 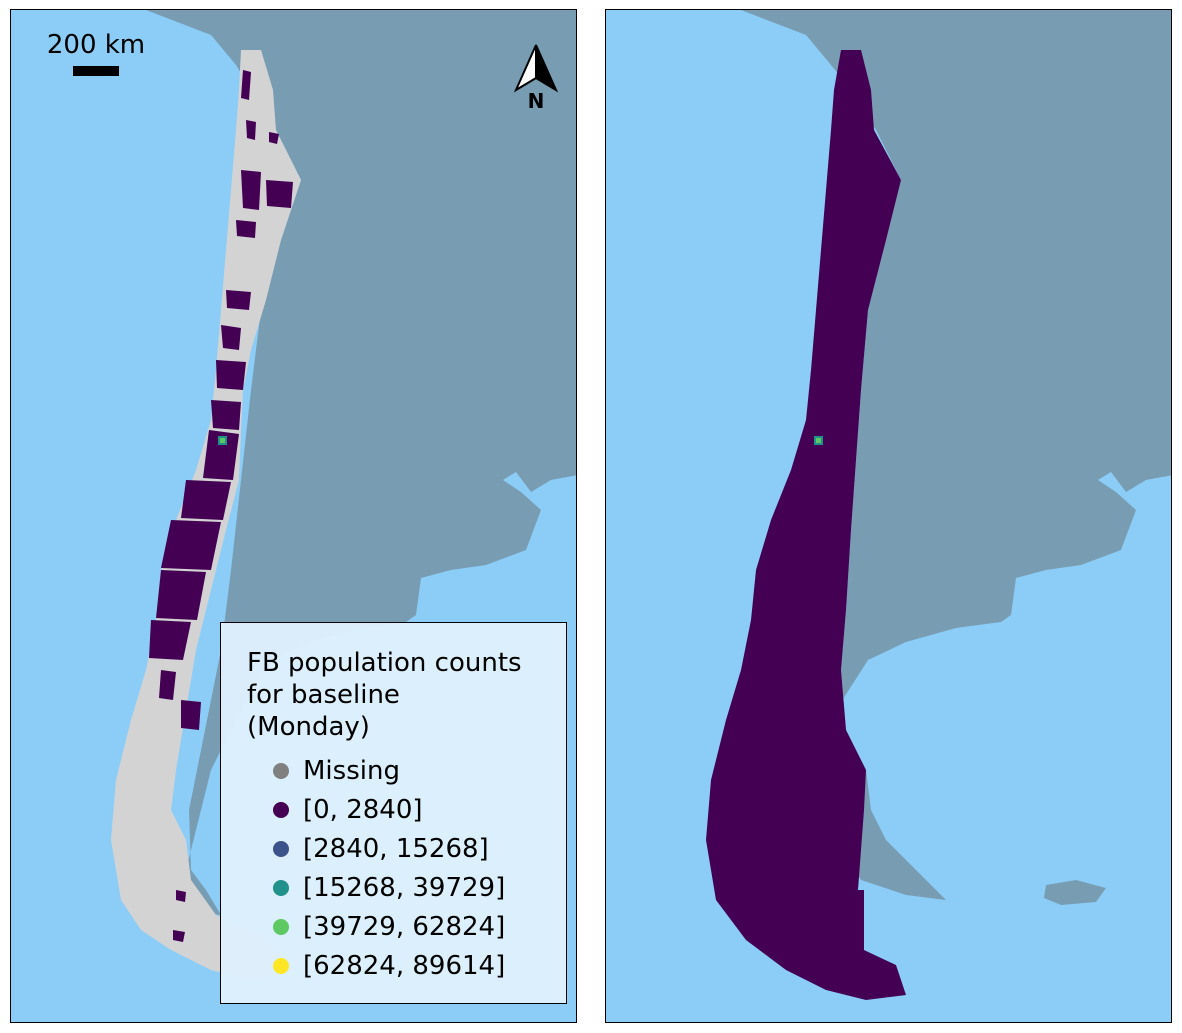 What do you see at coordinates (536, 101) in the screenshot?
I see `north-label: N` at bounding box center [536, 101].